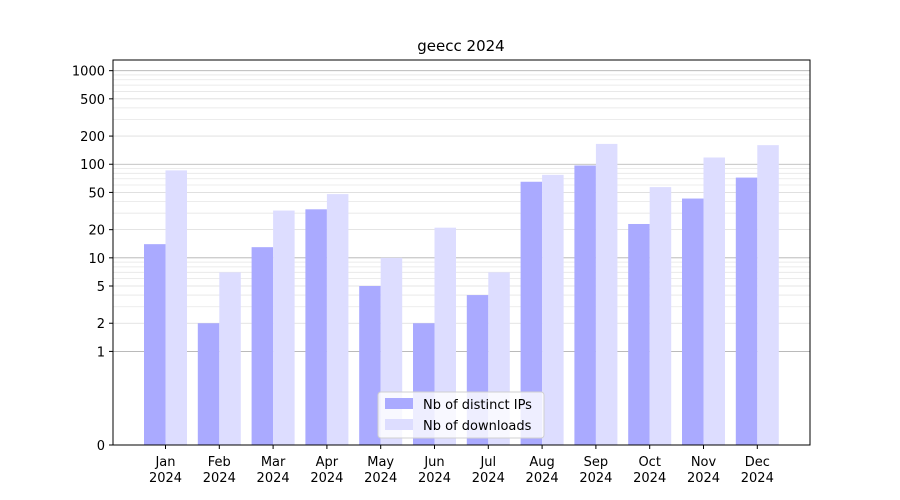  I want to click on x-tick-label-month: Aug, so click(541, 462).